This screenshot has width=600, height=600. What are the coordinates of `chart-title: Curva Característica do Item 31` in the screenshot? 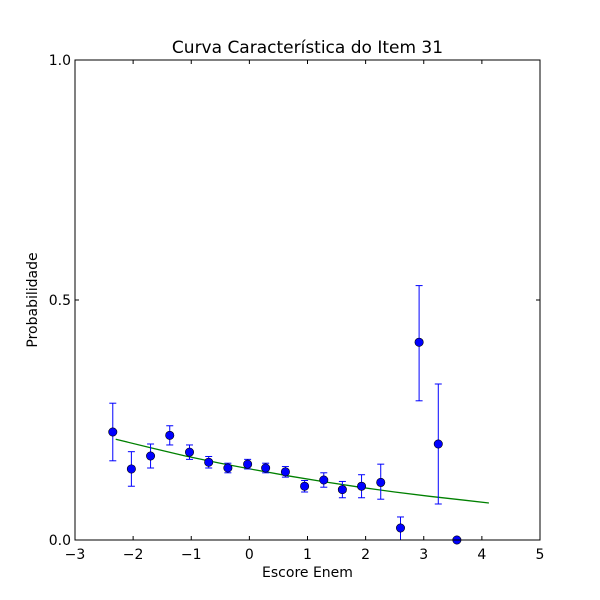 It's located at (307, 48).